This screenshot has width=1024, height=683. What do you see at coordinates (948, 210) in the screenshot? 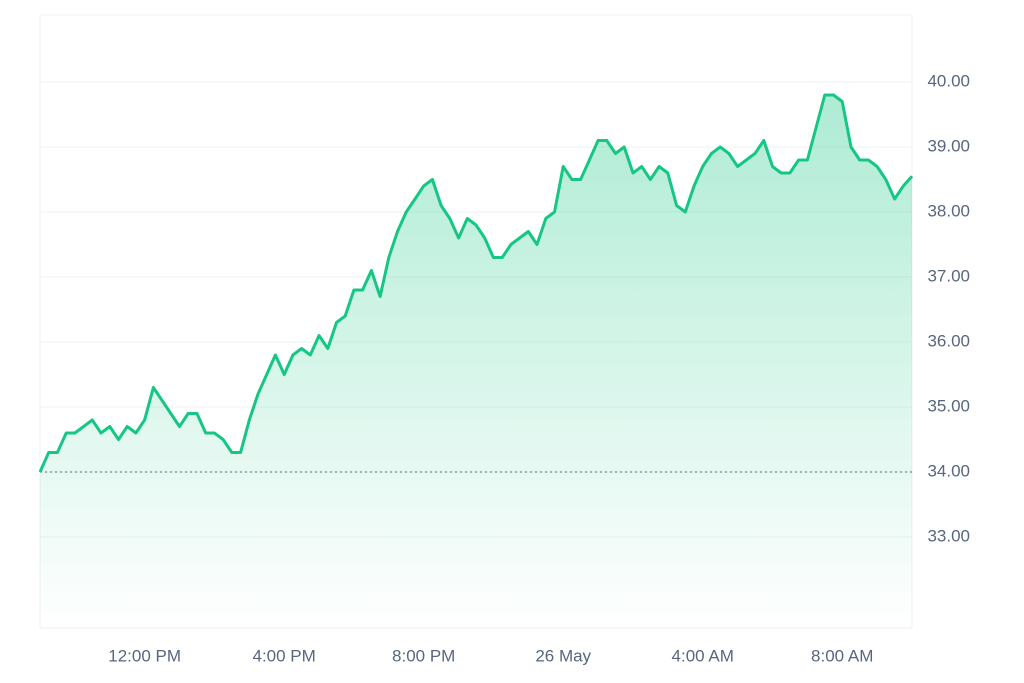
I see `y-tick-label: 38.00` at bounding box center [948, 210].